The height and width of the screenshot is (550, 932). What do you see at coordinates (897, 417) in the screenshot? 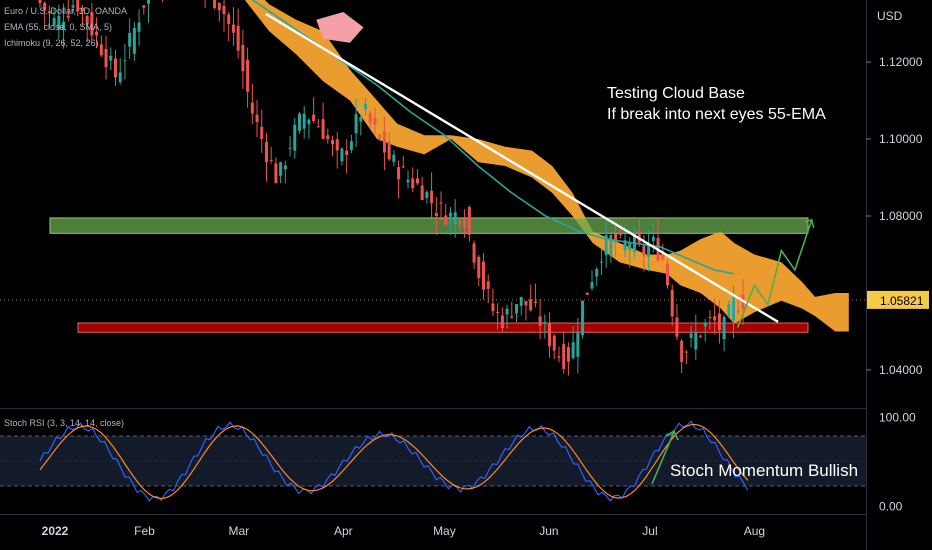
I see `stoch-tick-label: 100.00` at bounding box center [897, 417].